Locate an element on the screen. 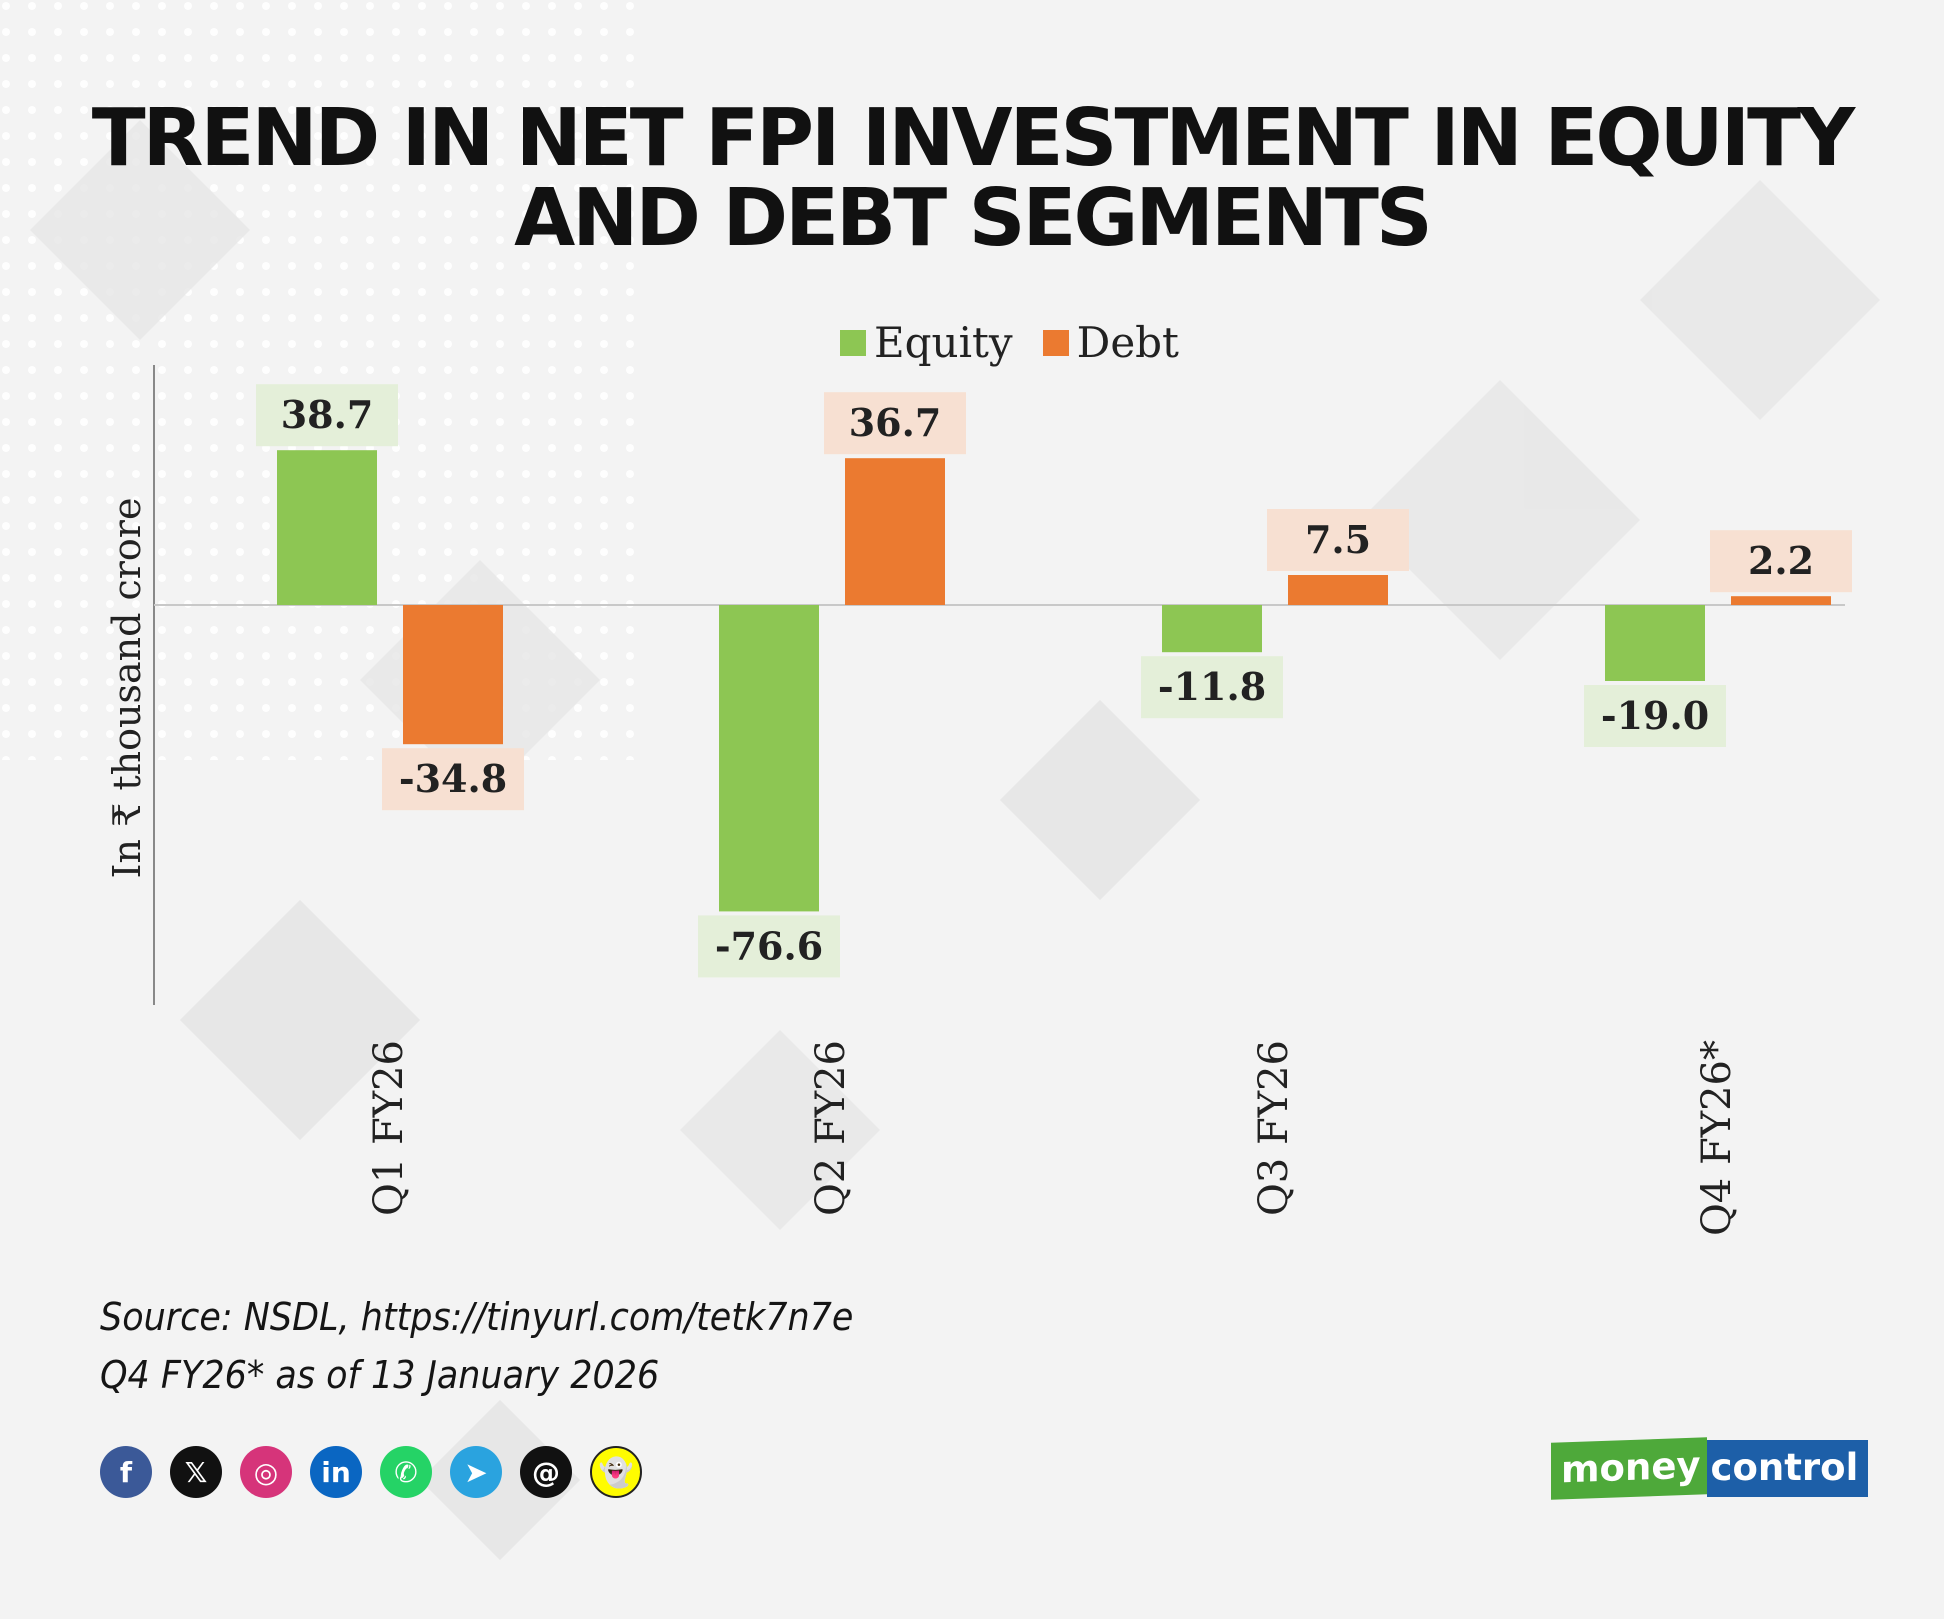  bar-equity-q3-fy26 is located at coordinates (1212, 629).